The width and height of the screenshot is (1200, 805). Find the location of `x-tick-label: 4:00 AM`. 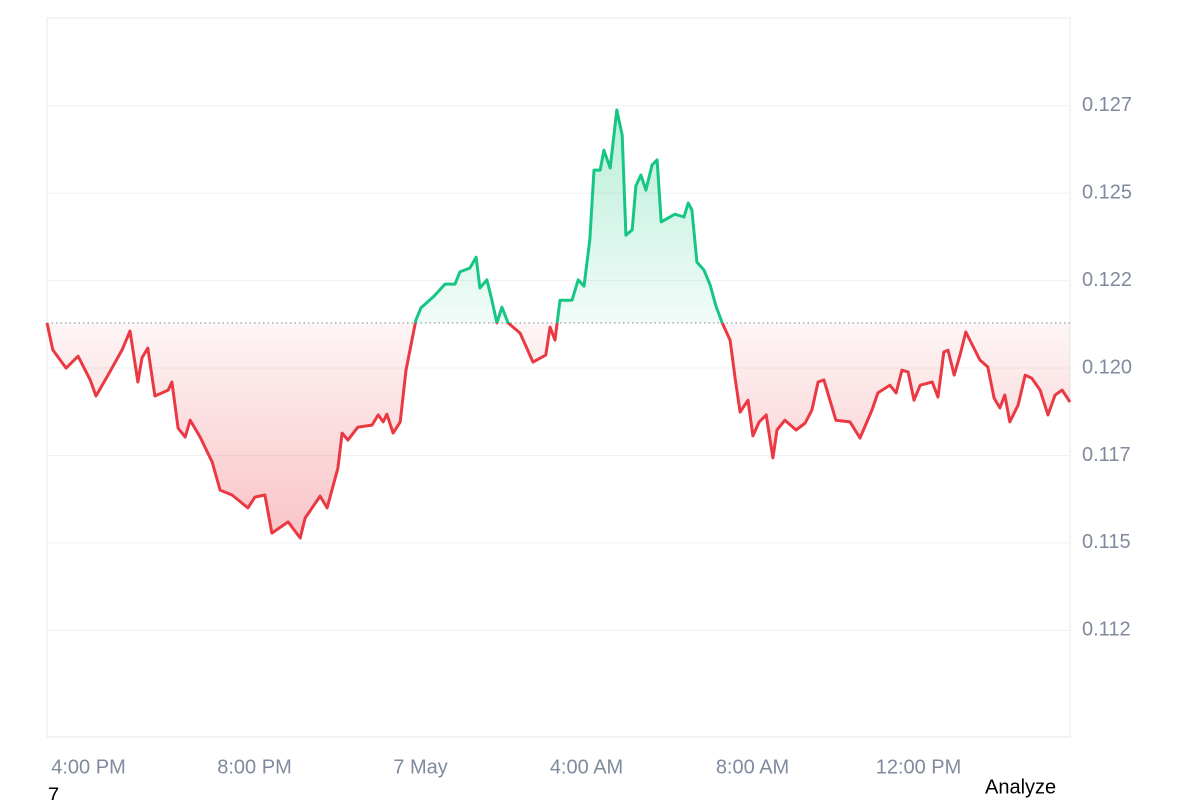

x-tick-label: 4:00 AM is located at coordinates (586, 767).